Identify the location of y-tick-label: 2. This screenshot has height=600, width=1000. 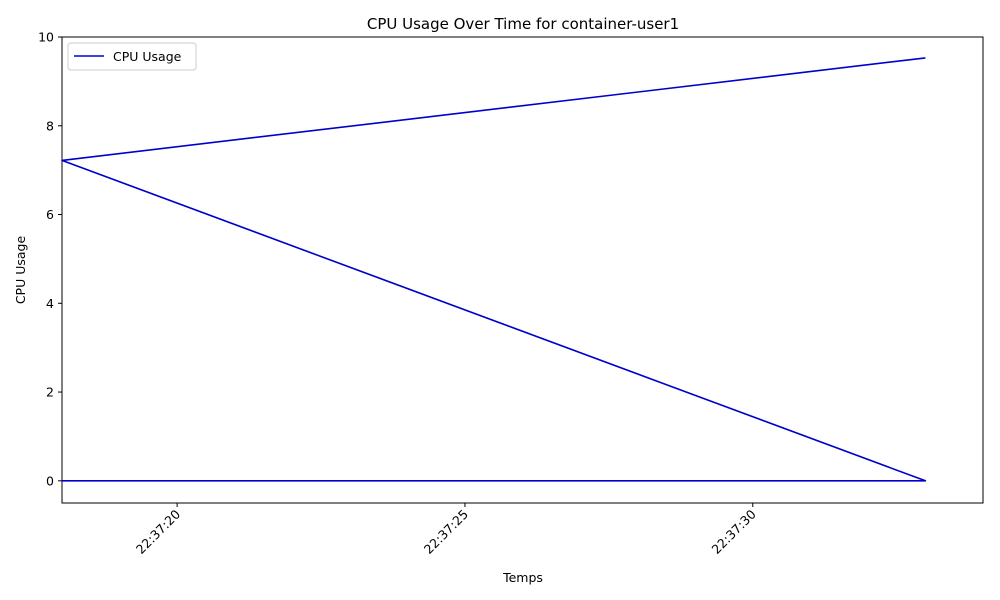
(50, 392).